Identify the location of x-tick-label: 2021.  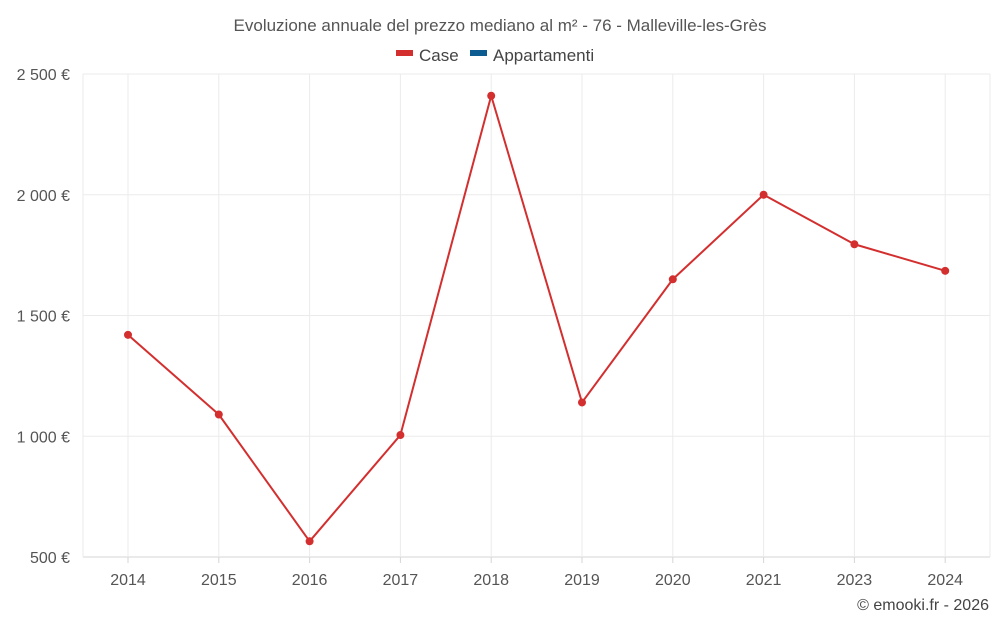
(764, 580).